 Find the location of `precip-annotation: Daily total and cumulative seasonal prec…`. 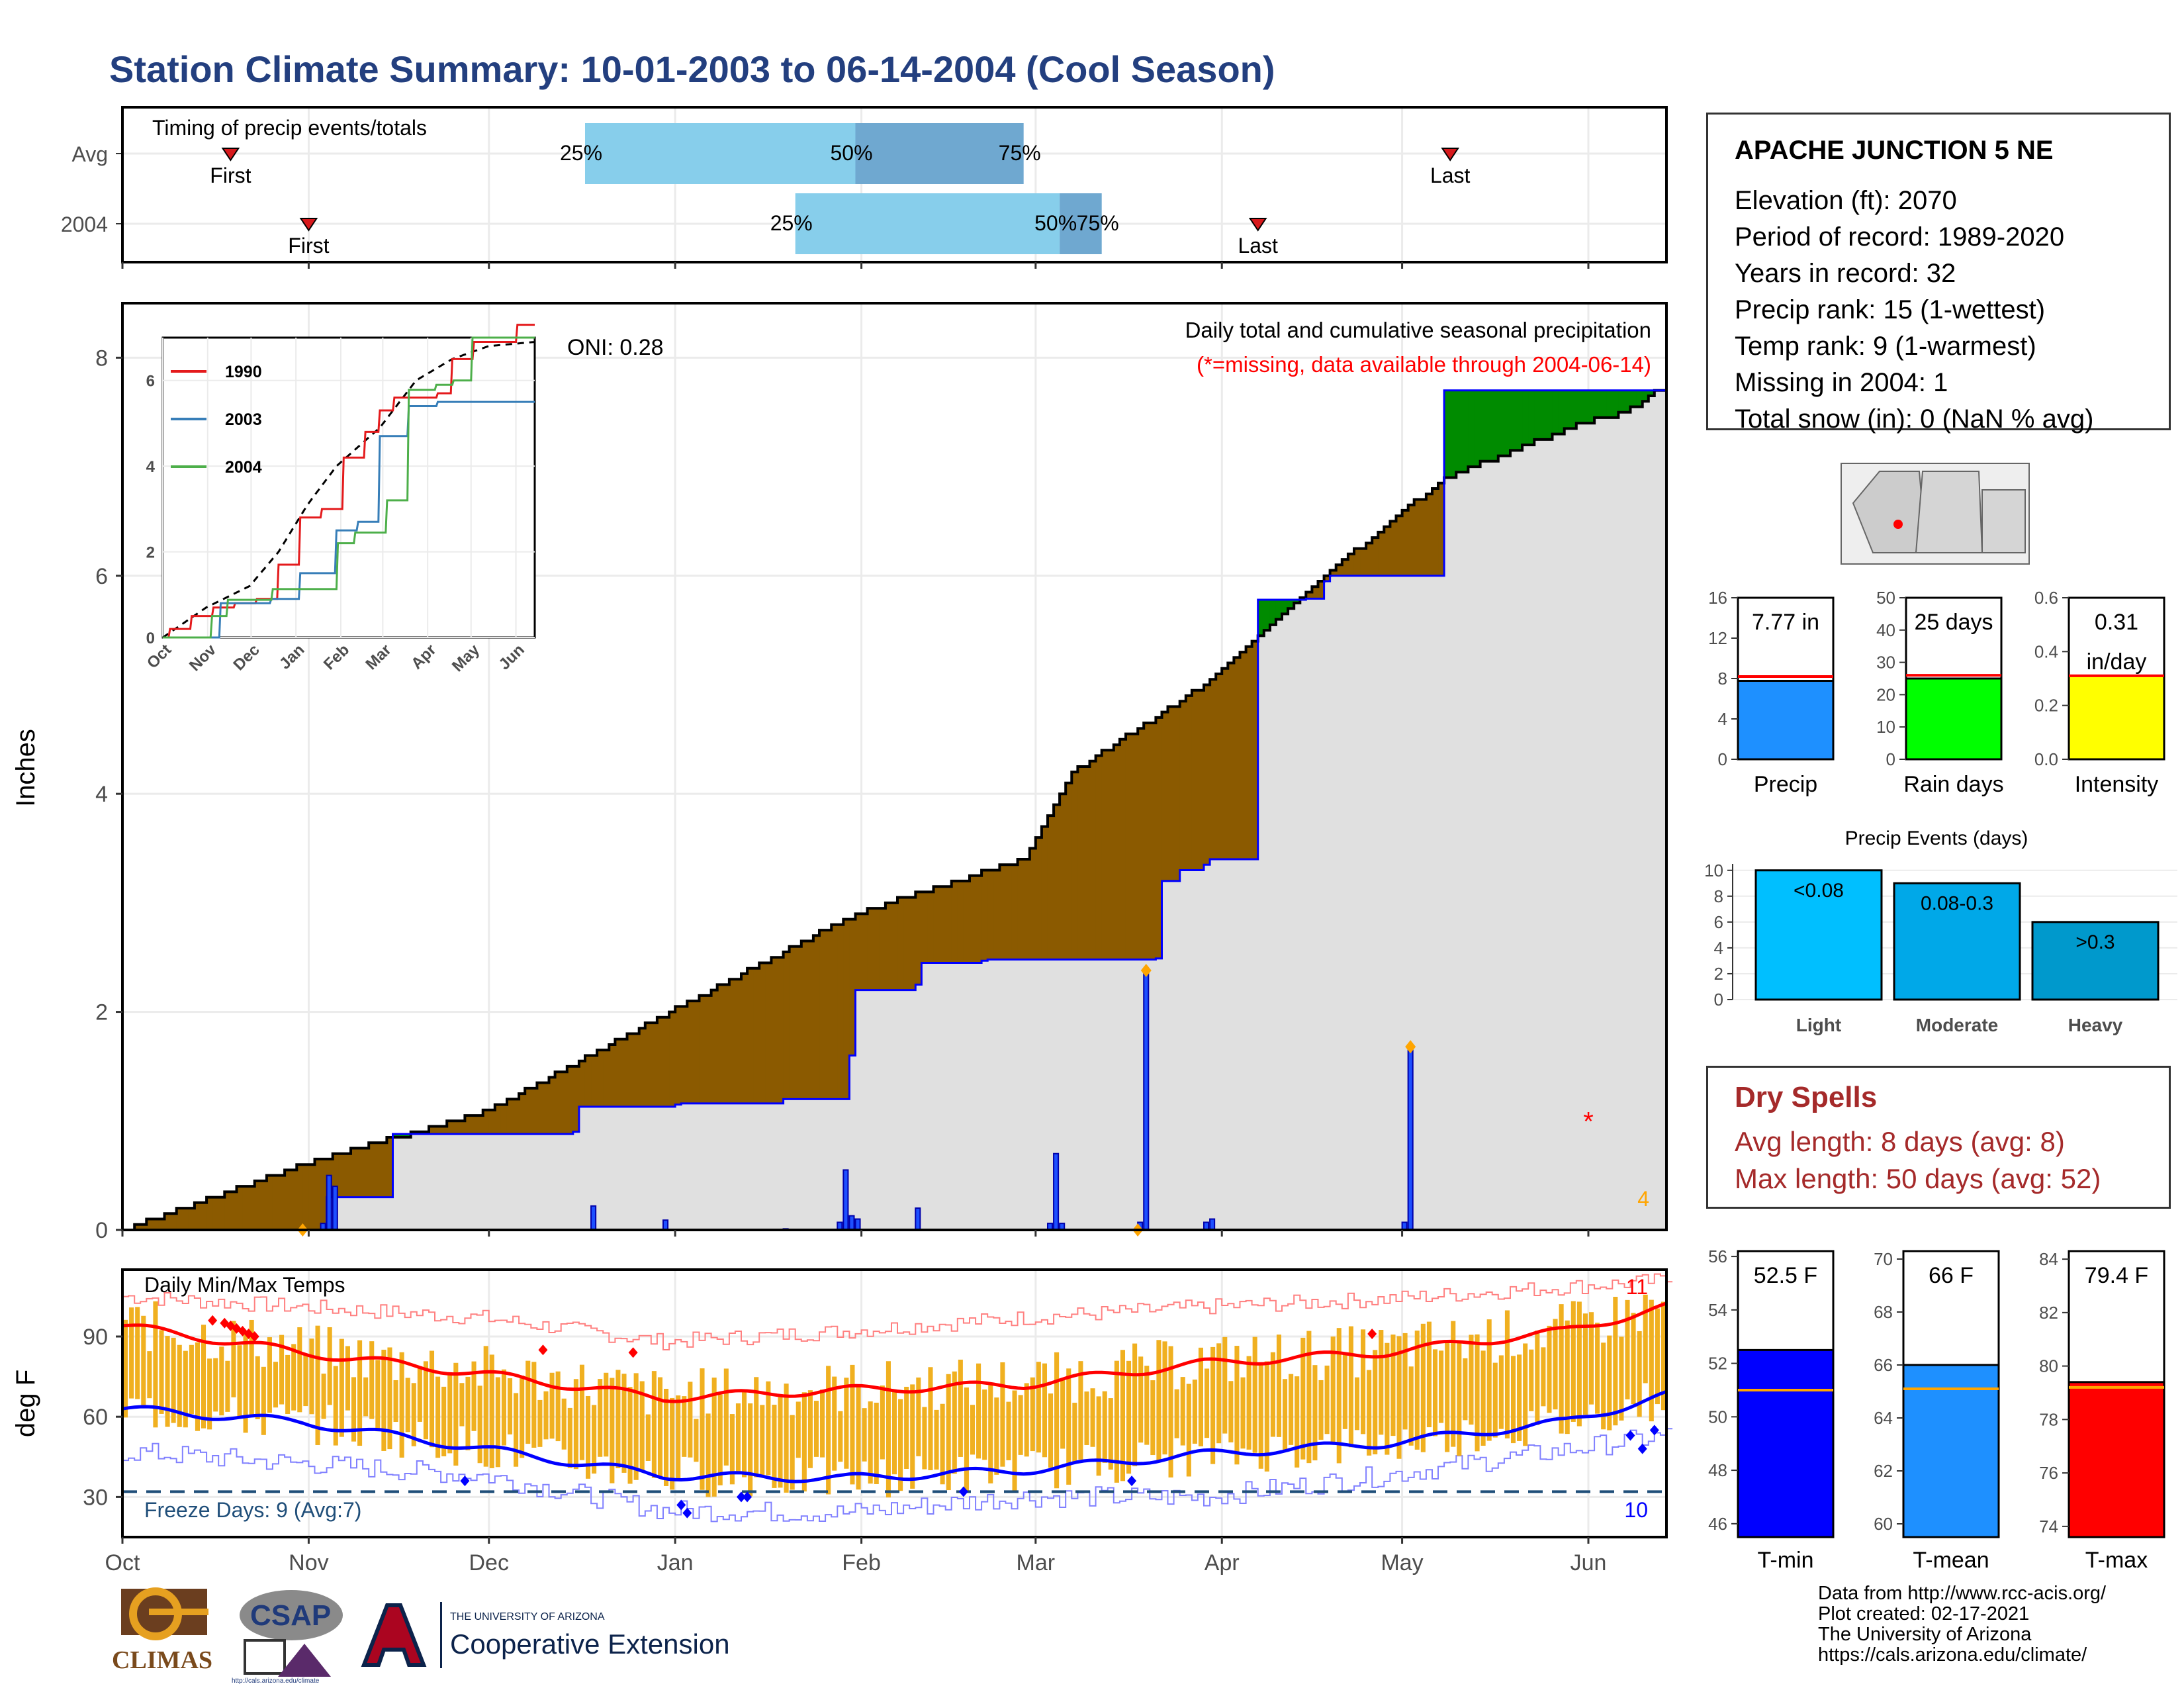

precip-annotation: Daily total and cumulative seasonal prec… is located at coordinates (1418, 330).